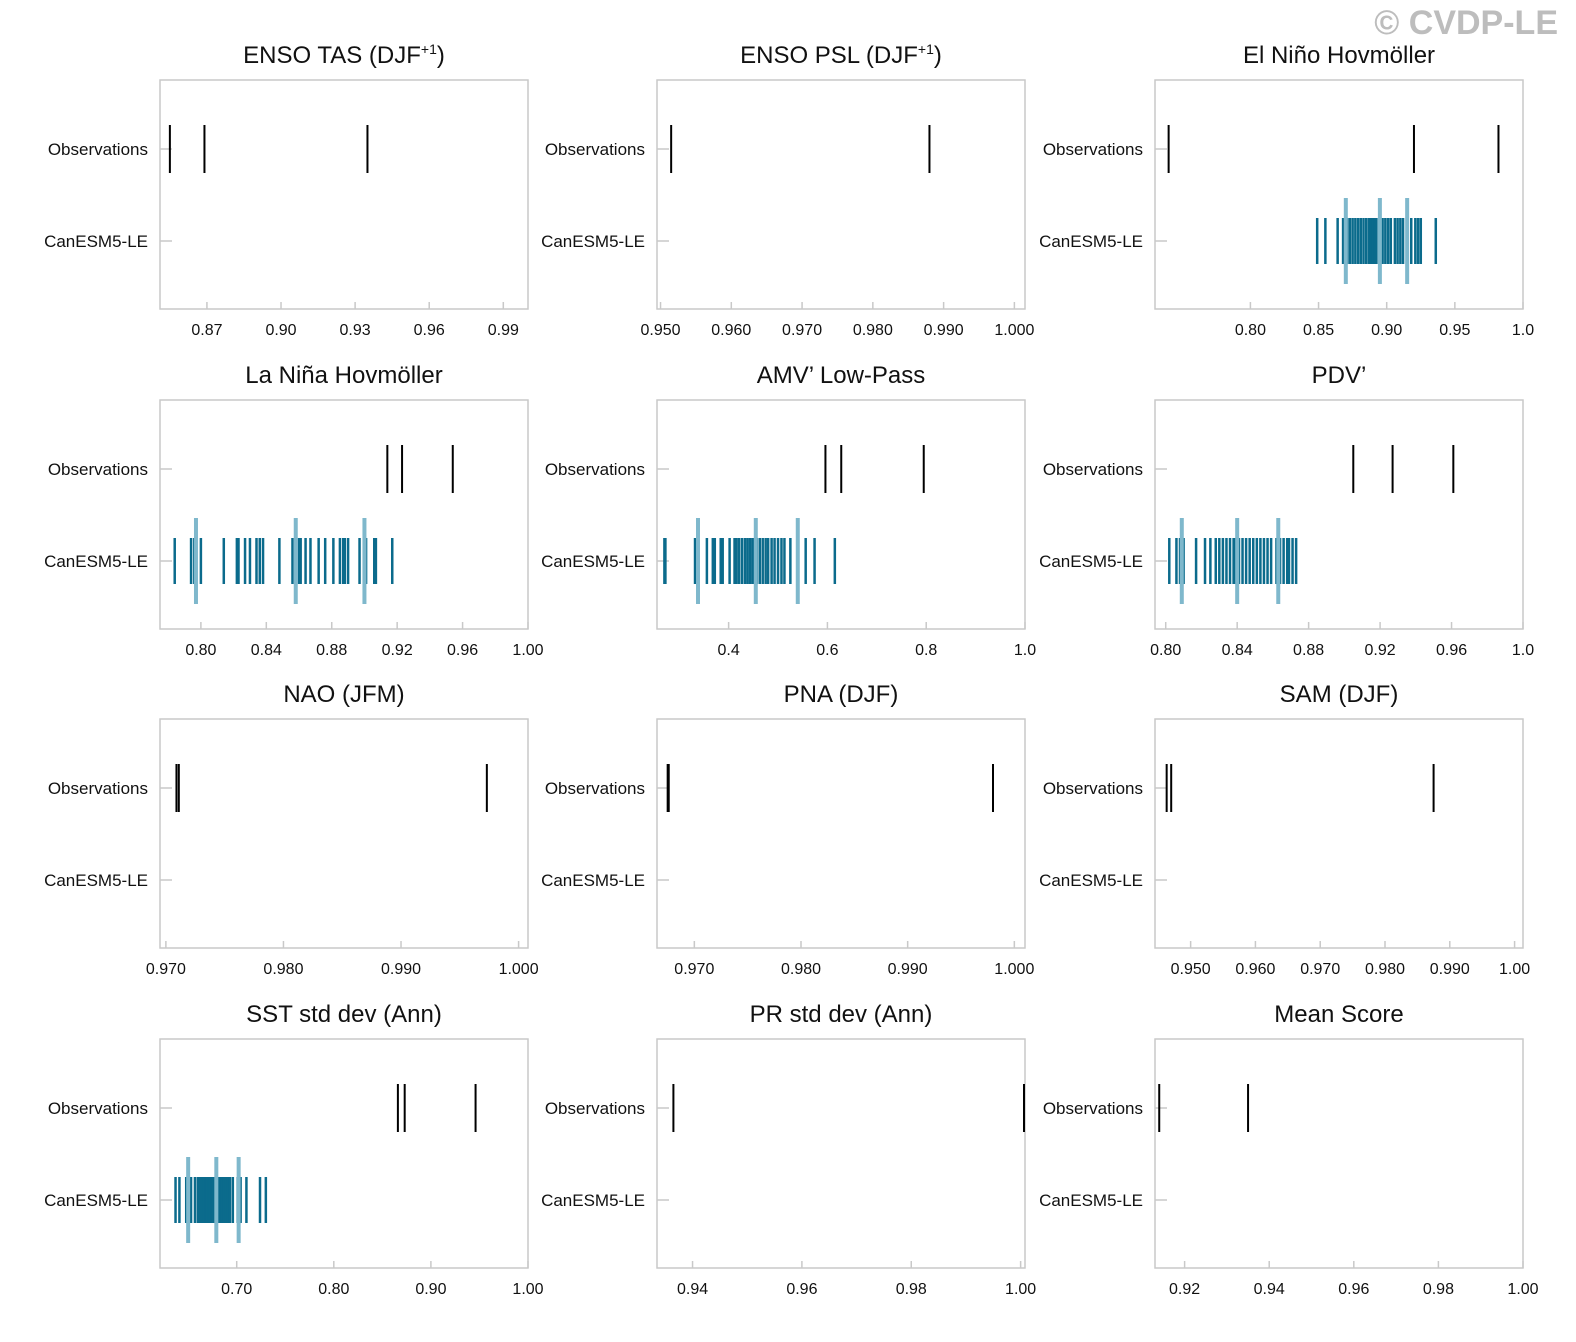  Describe the element at coordinates (661, 330) in the screenshot. I see `x-tick-label: 0.950` at that location.